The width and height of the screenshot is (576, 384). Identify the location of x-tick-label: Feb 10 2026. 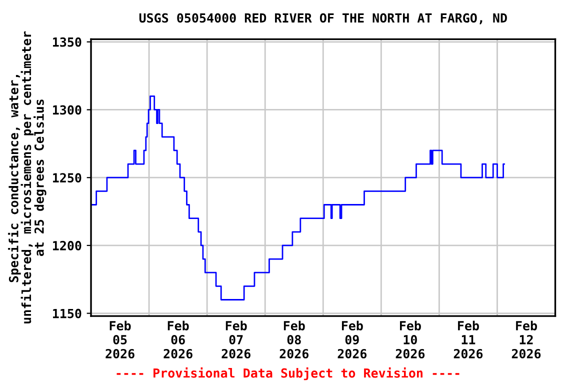
(410, 339).